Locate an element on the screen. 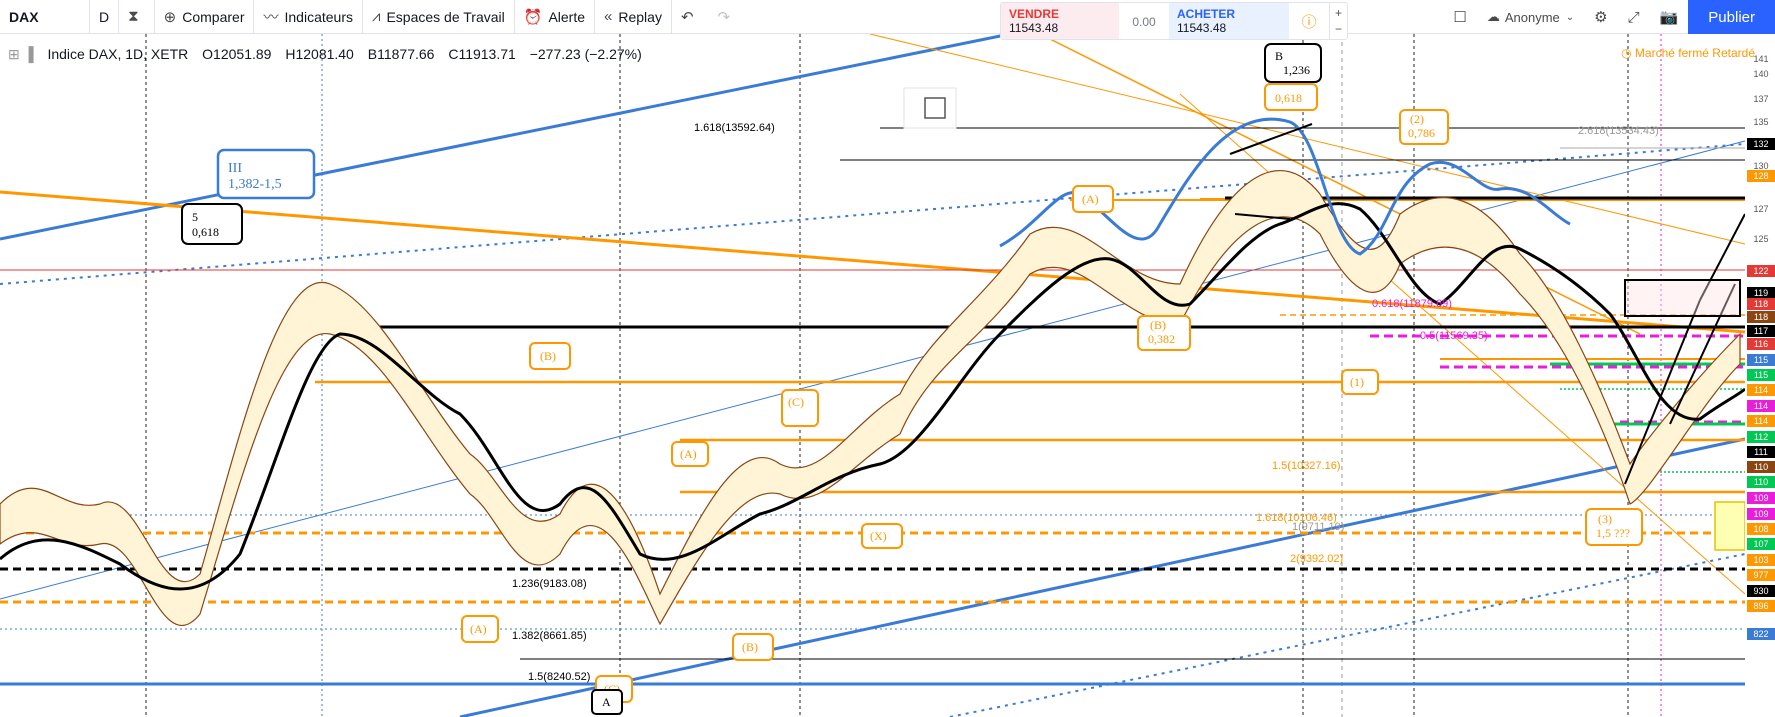 This screenshot has width=1775, height=717. replay-button: « Replay is located at coordinates (633, 17).